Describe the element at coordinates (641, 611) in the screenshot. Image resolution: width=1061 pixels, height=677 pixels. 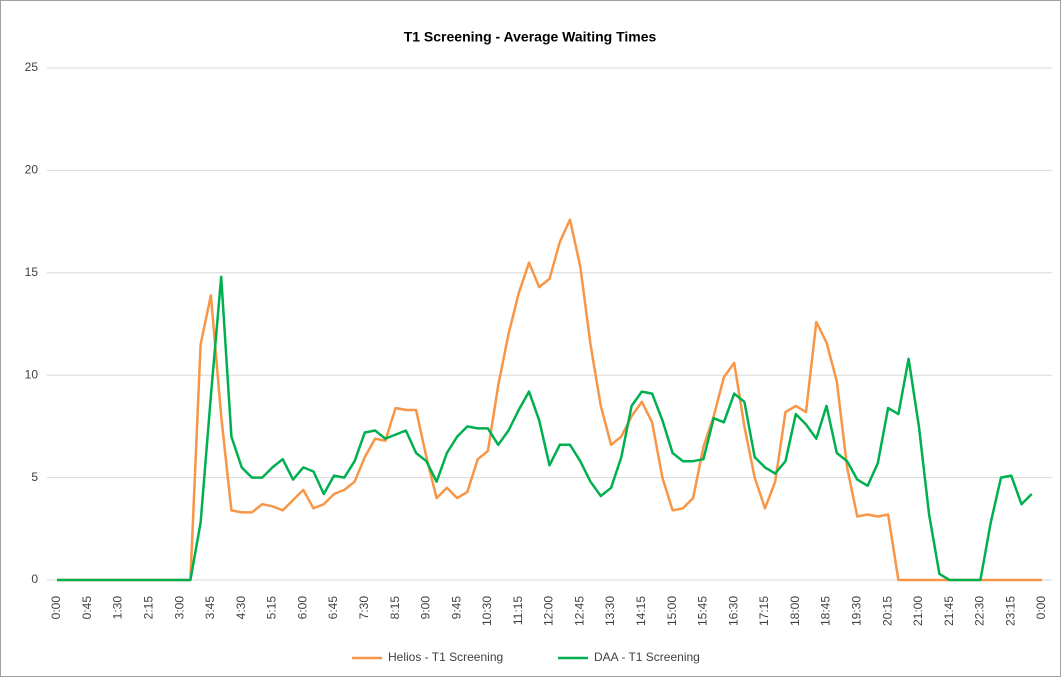
I see `x-tick-label: 14:15` at that location.